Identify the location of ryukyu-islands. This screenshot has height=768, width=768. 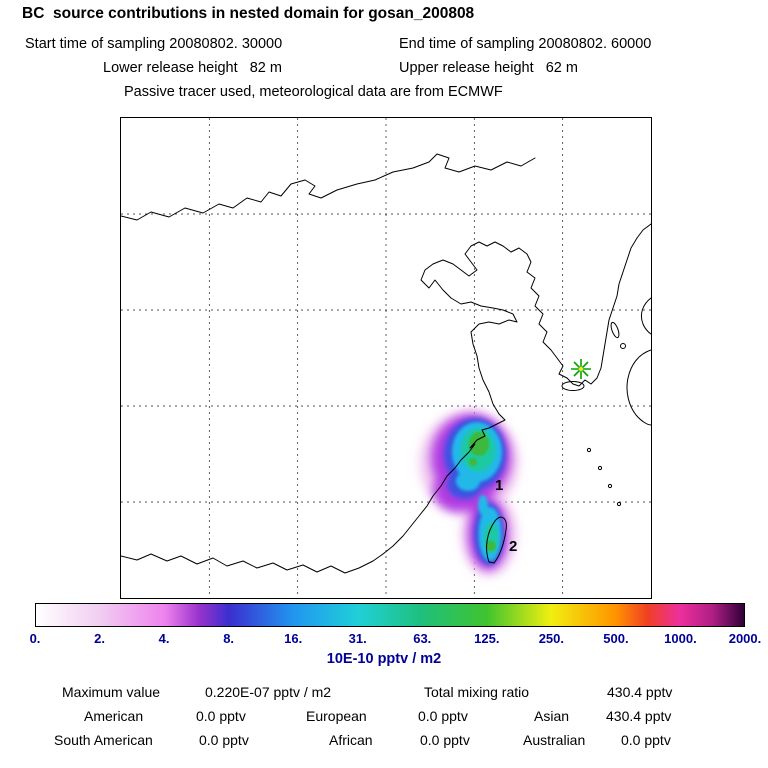
(604, 477).